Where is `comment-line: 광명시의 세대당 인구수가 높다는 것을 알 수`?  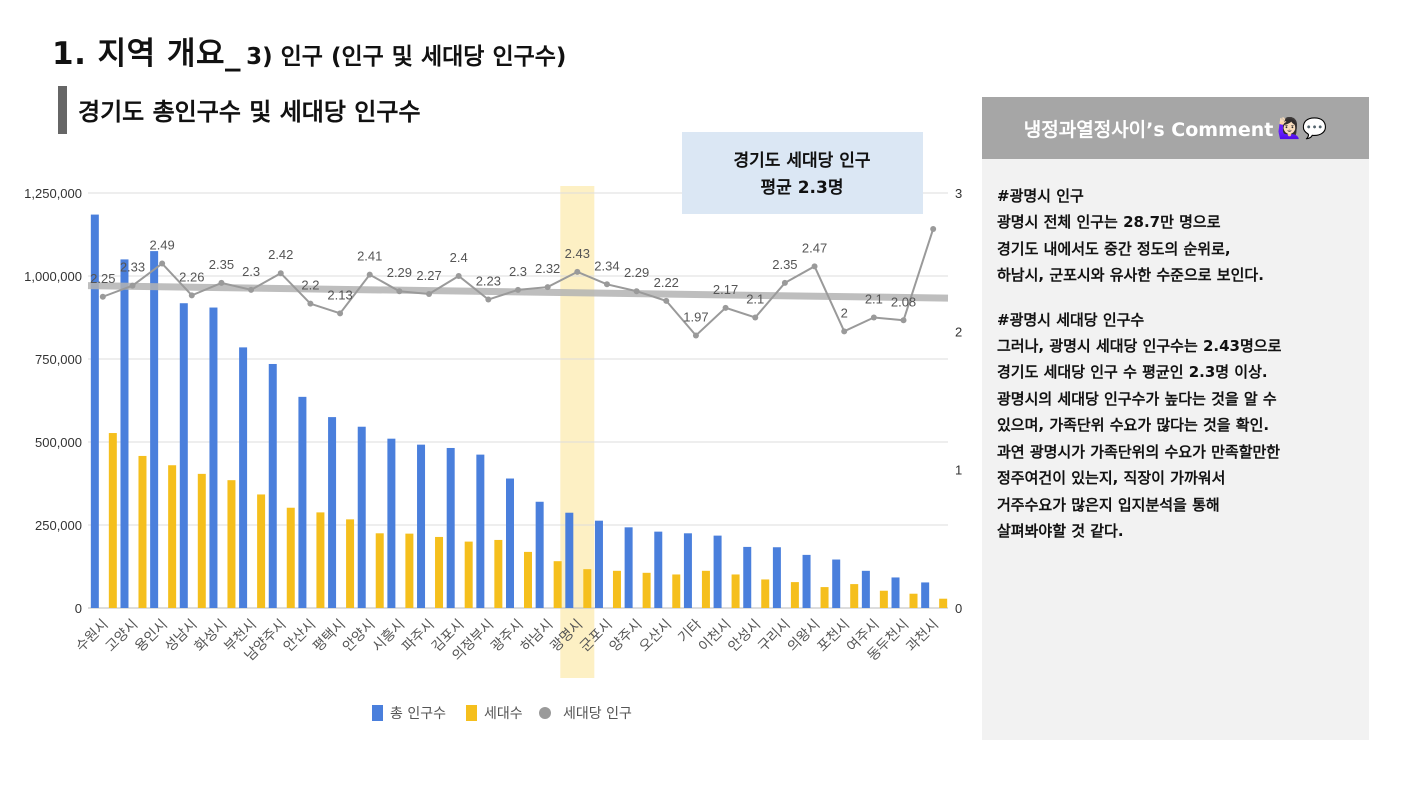 comment-line: 광명시의 세대당 인구수가 높다는 것을 알 수 is located at coordinates (1137, 398).